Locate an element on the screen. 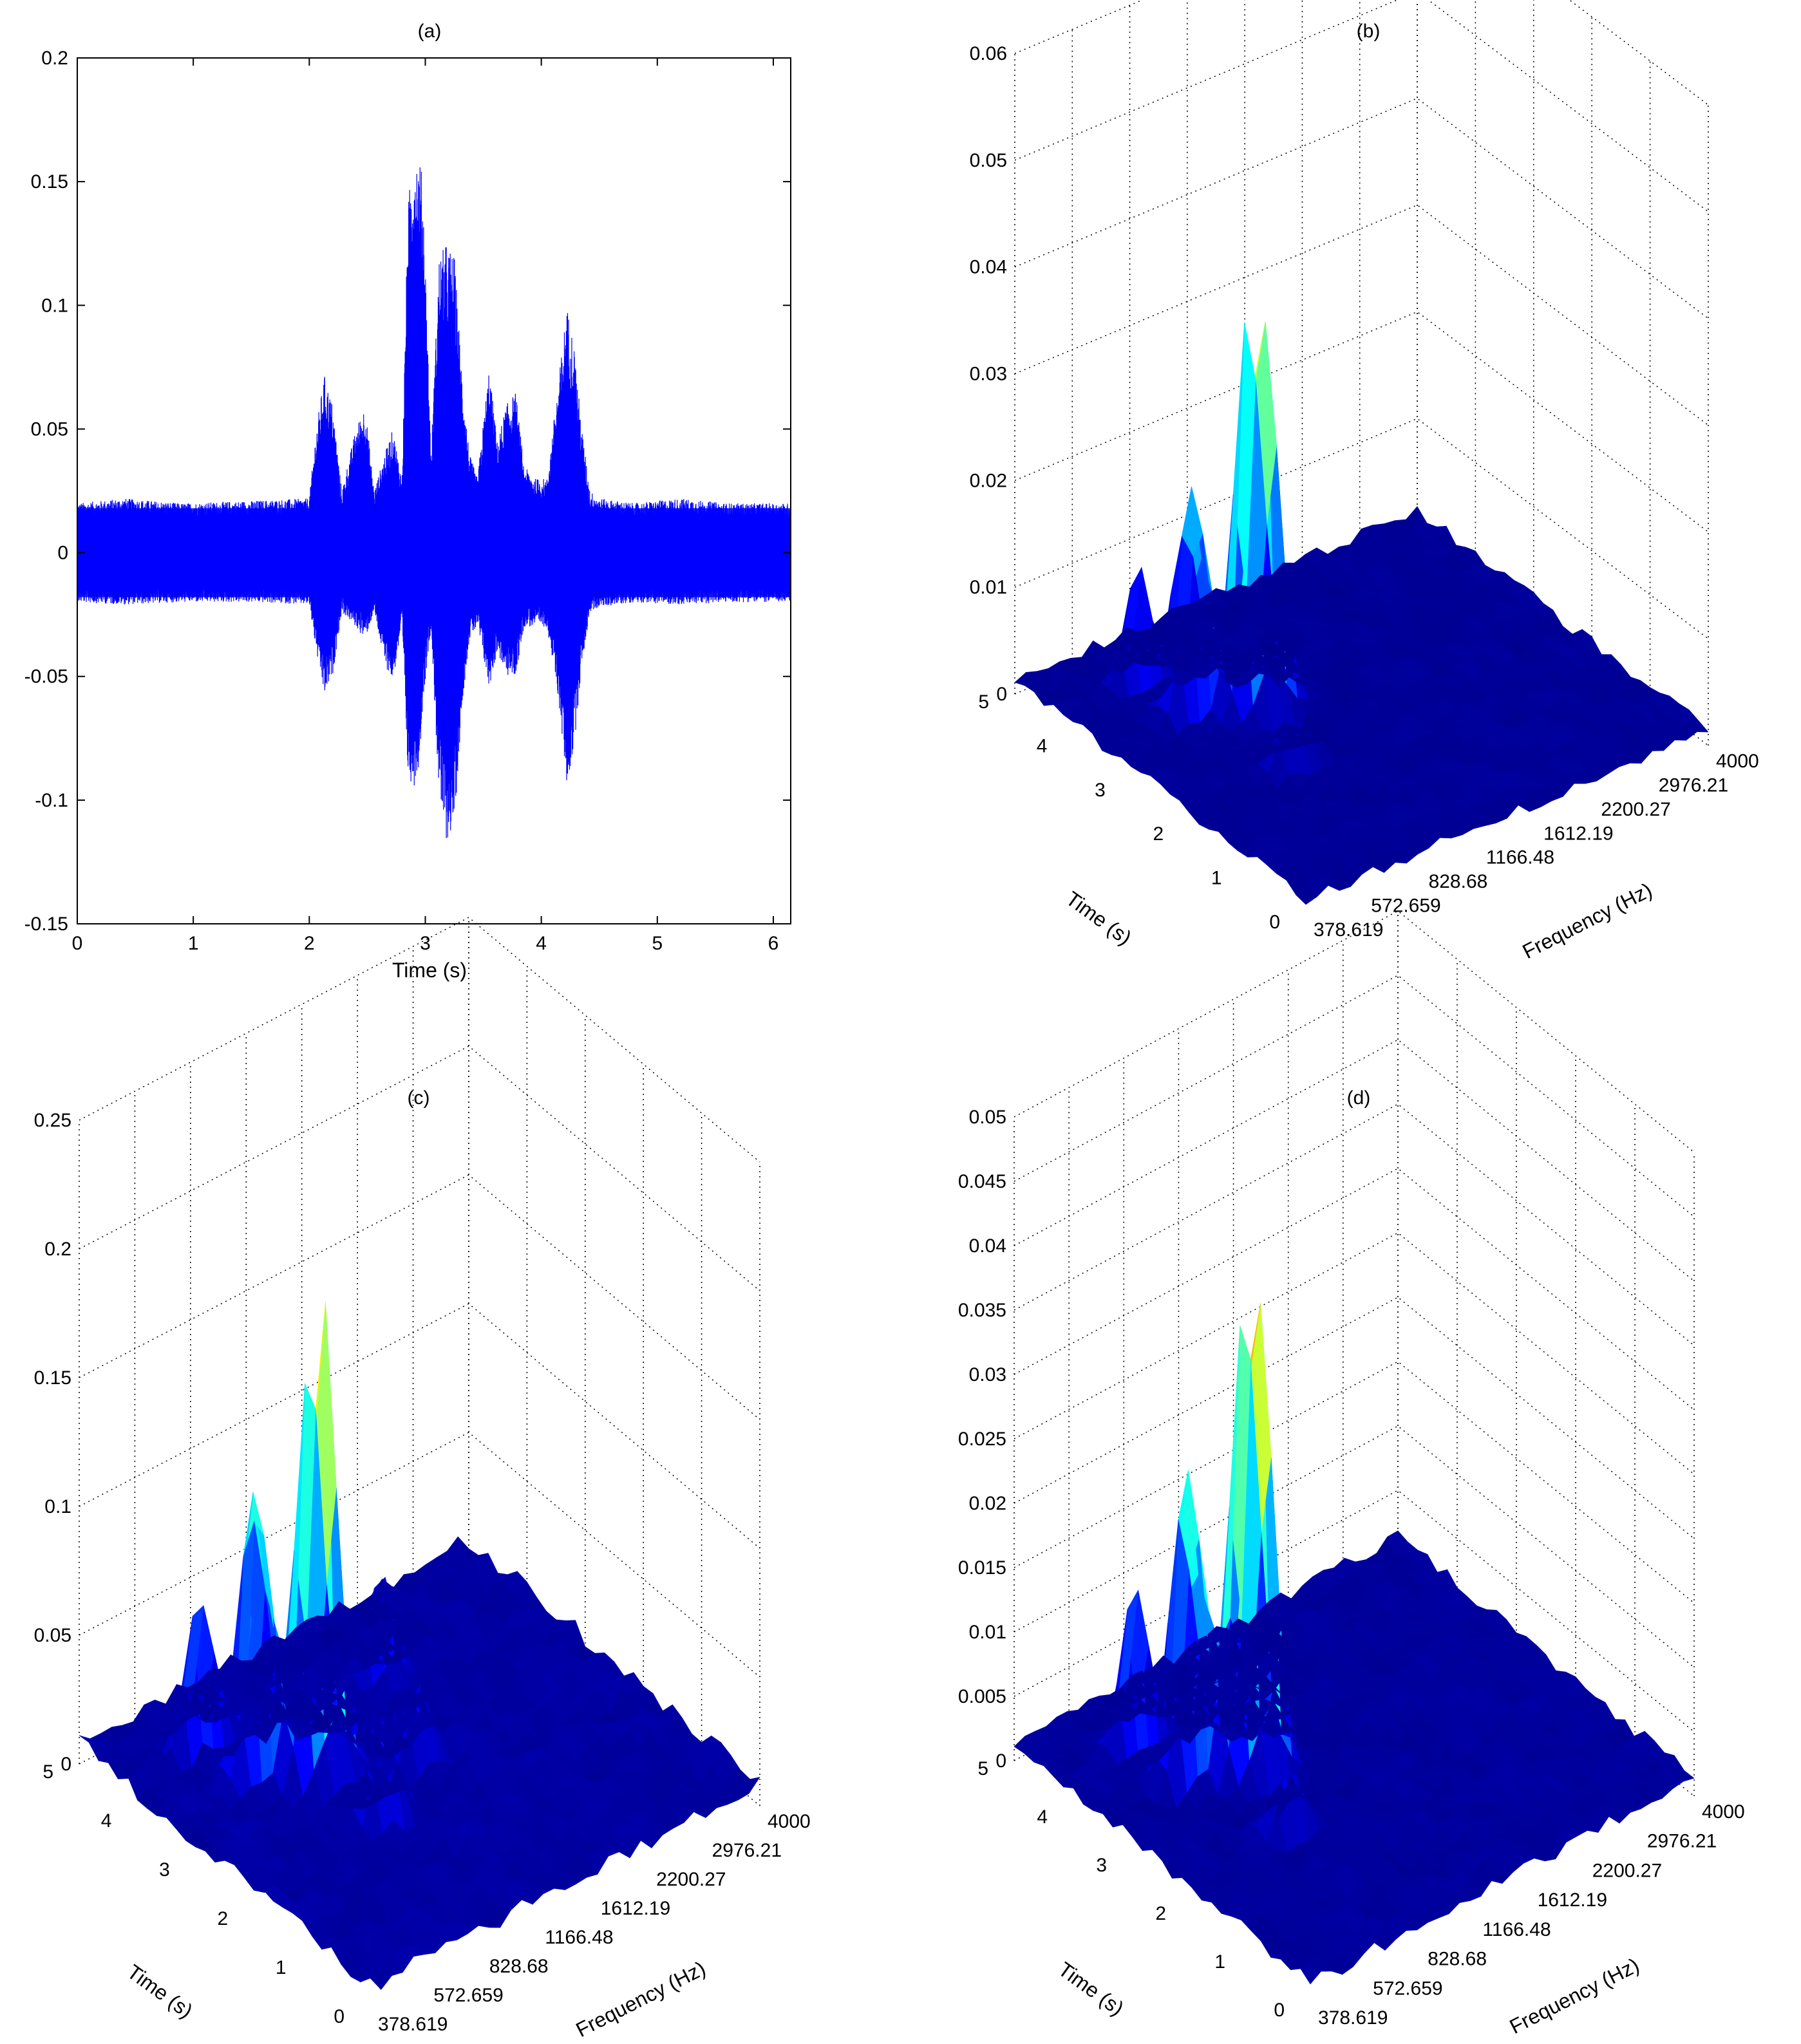 The height and width of the screenshot is (2044, 1801). panel-d-surface-mesh is located at coordinates (1354, 1644).